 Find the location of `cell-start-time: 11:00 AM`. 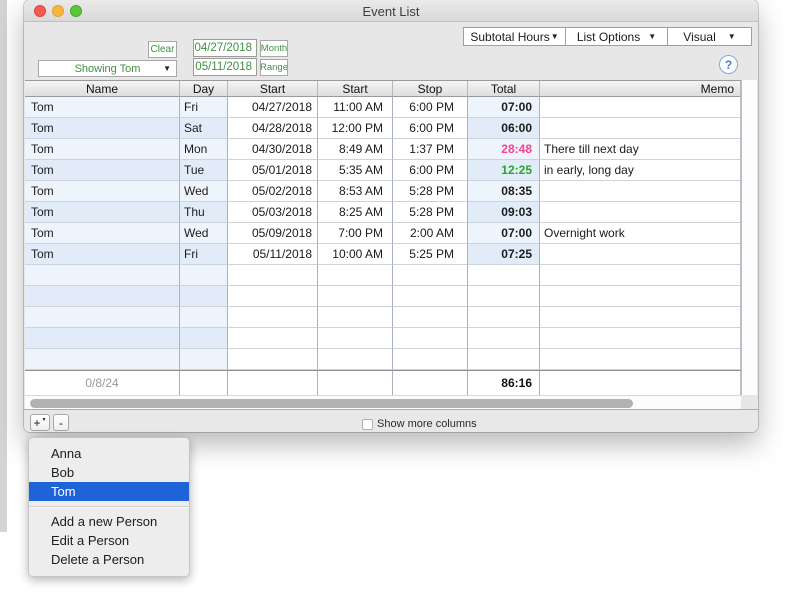

cell-start-time: 11:00 AM is located at coordinates (355, 107).